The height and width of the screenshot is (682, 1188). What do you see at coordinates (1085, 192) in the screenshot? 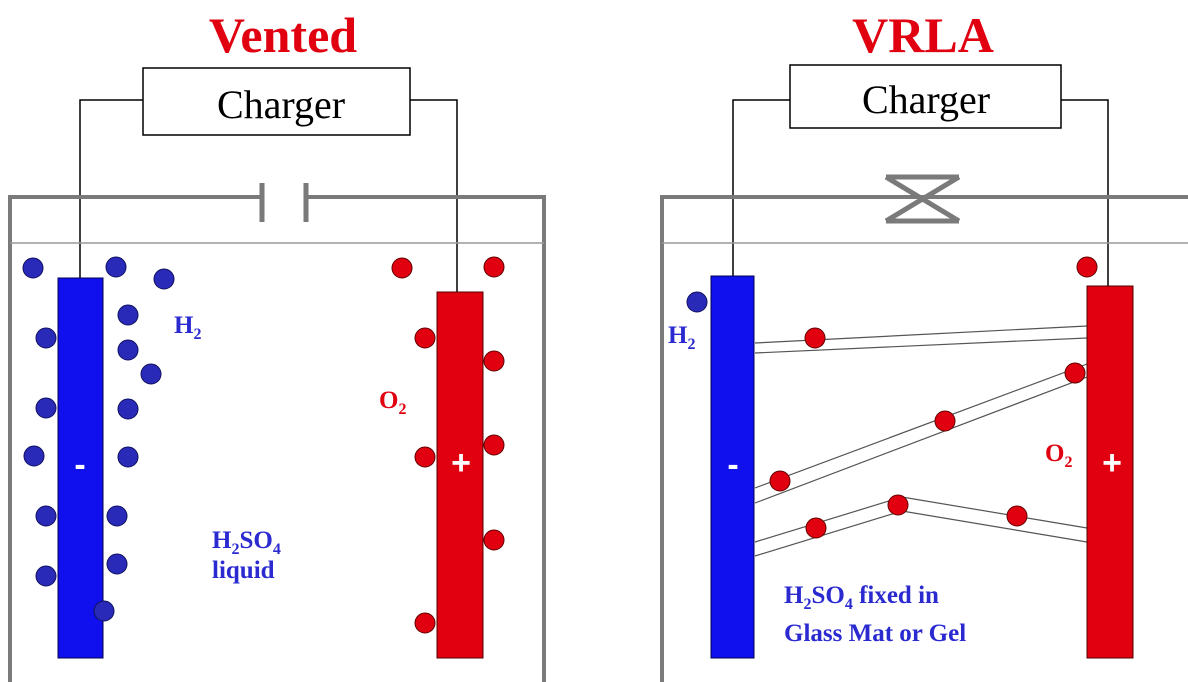
I see `vrla-positive-wire` at bounding box center [1085, 192].